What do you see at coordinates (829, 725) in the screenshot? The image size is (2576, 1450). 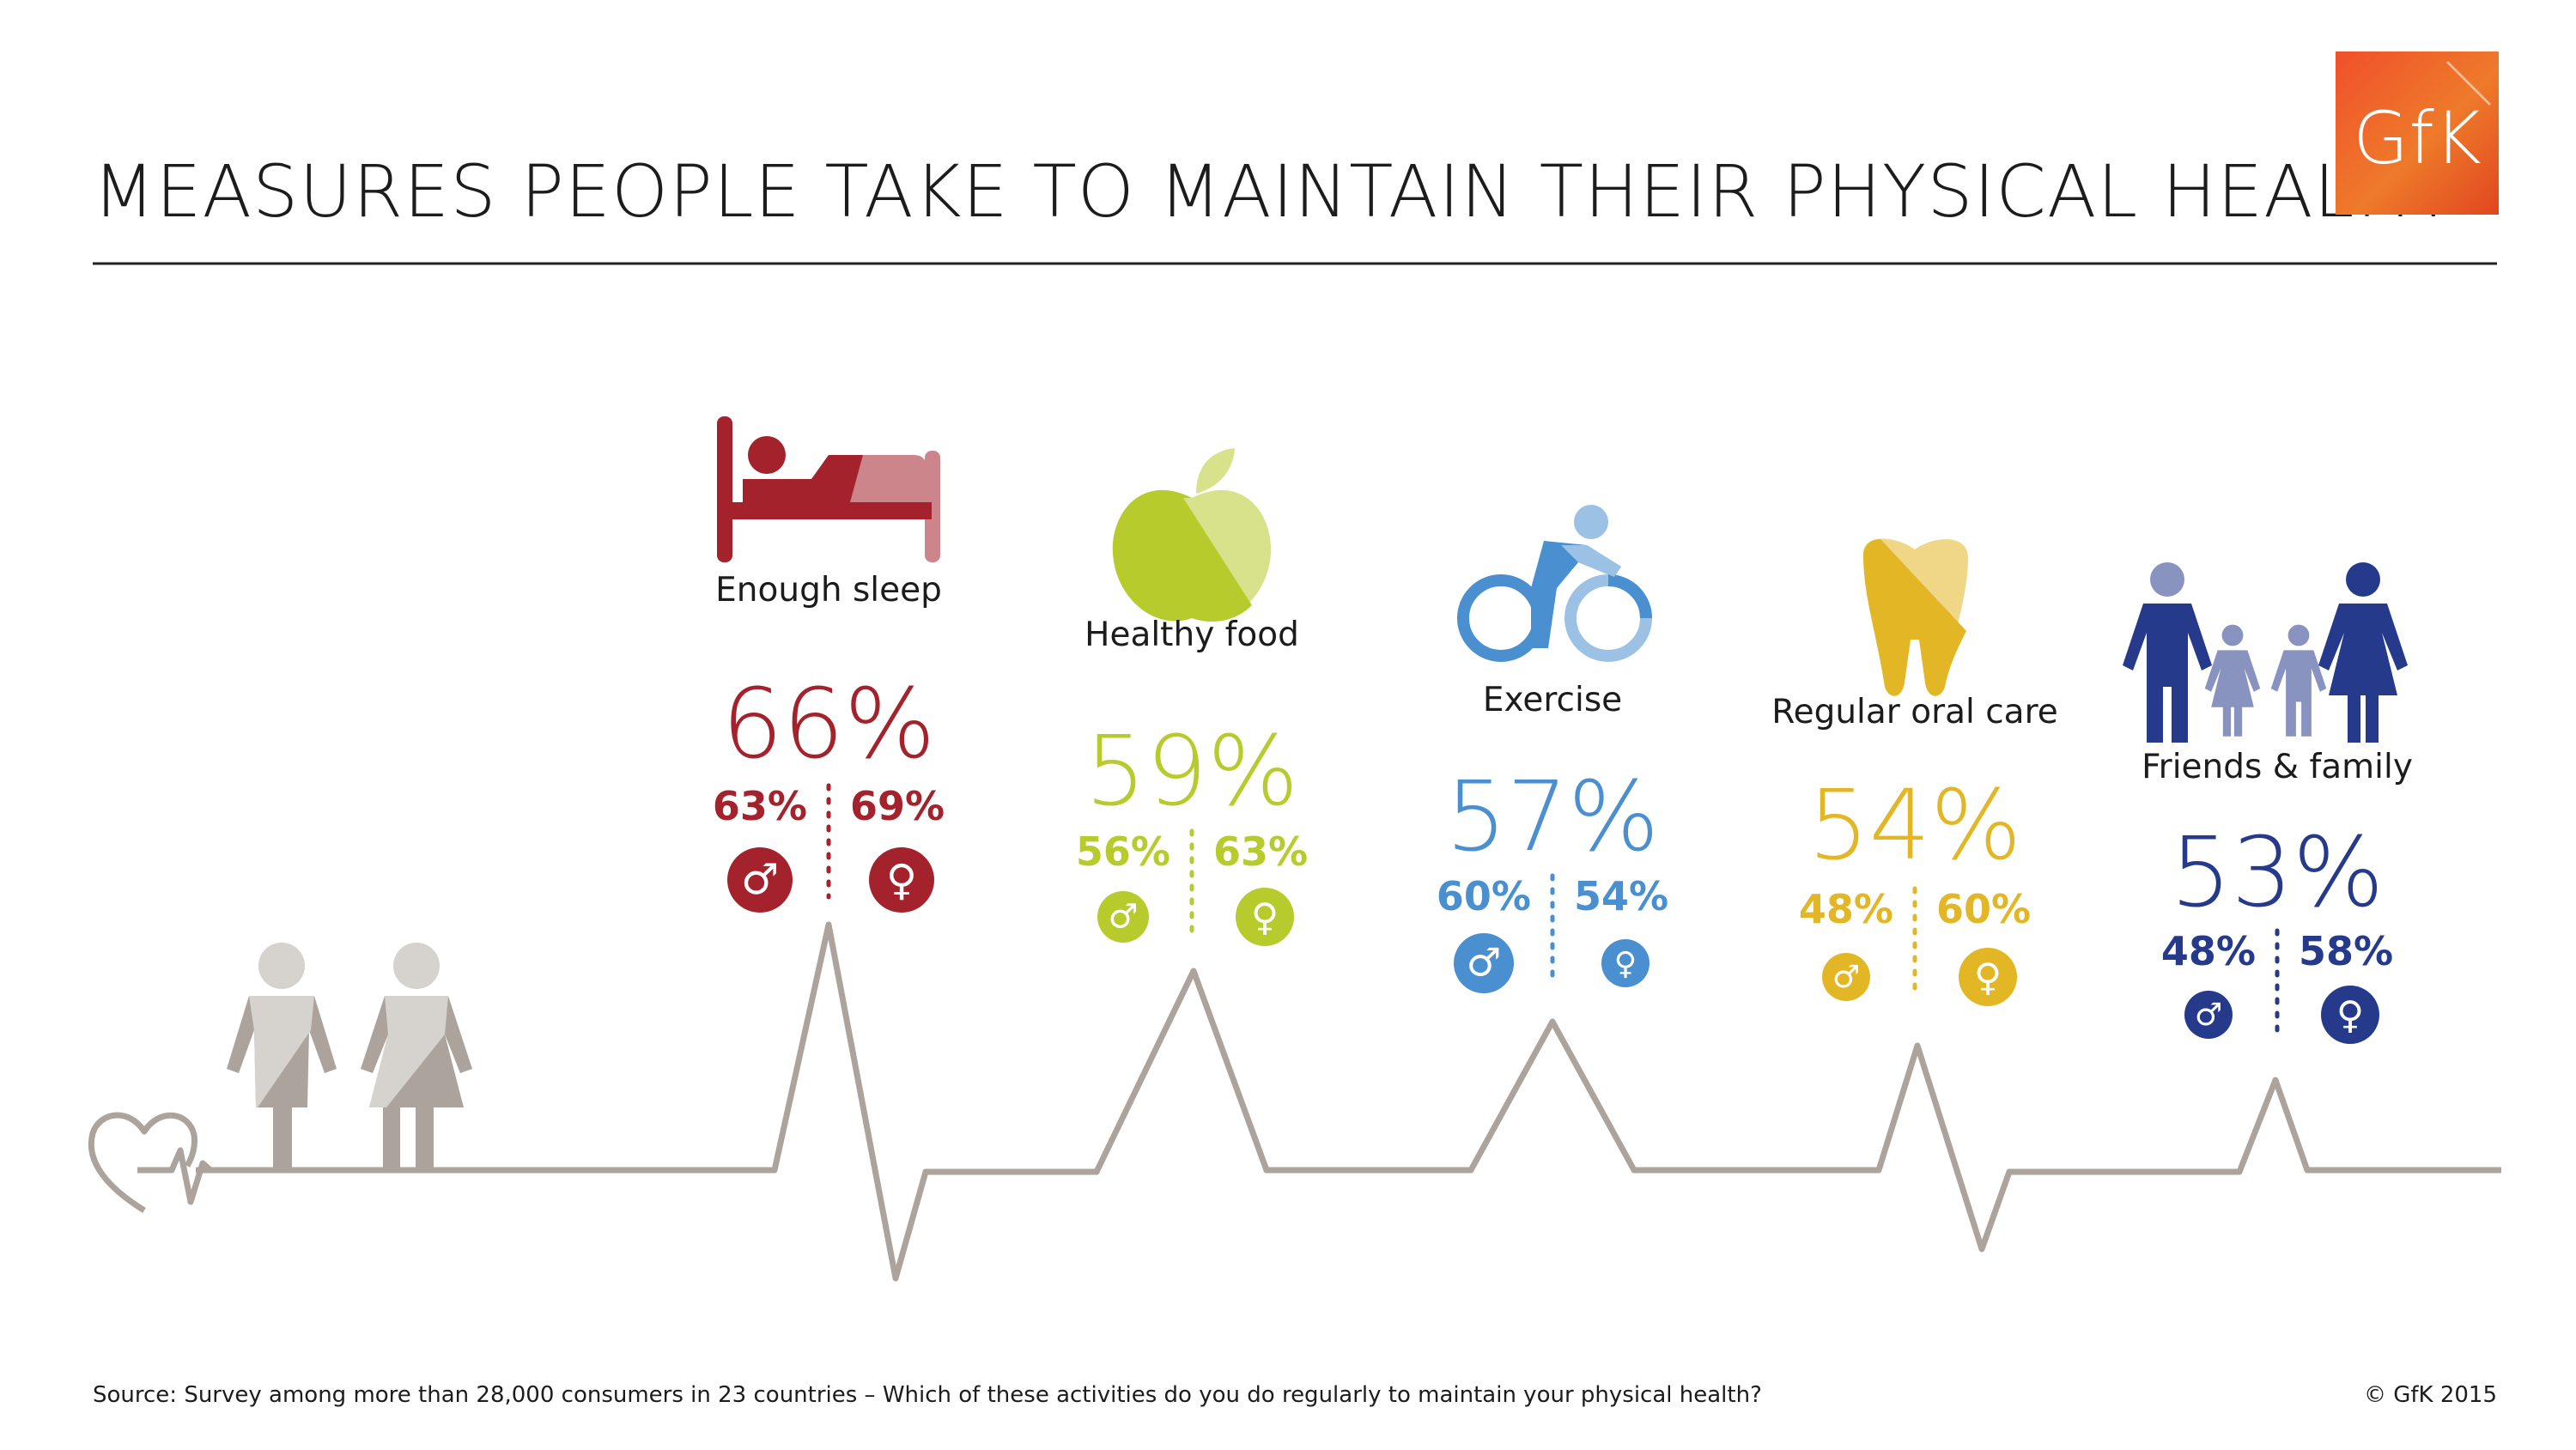 I see `total-percent-label: 66%` at bounding box center [829, 725].